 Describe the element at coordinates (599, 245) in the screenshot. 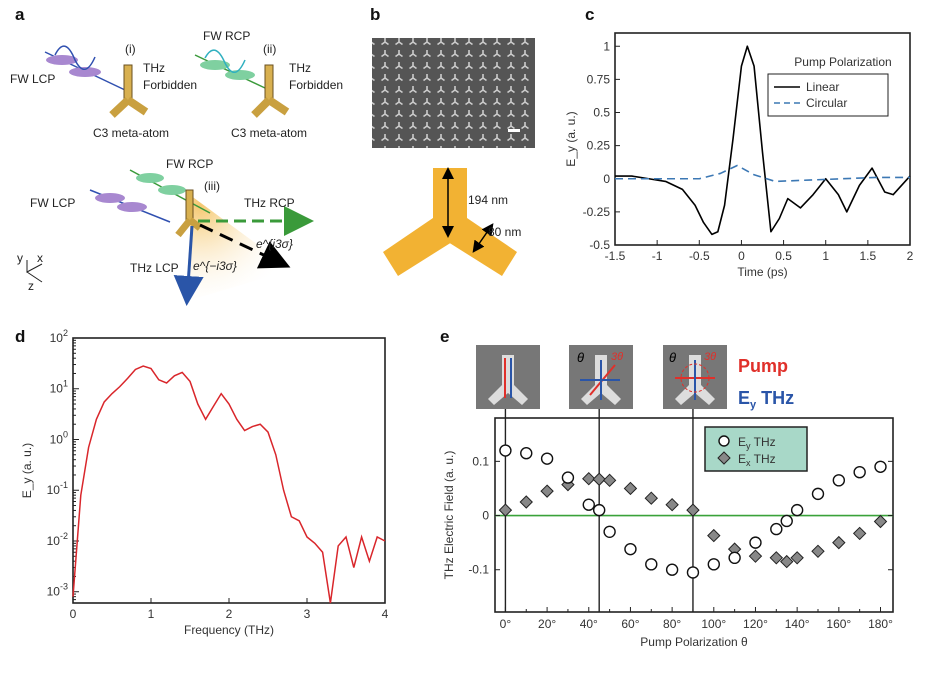

I see `y-tick-label: -0.5` at that location.